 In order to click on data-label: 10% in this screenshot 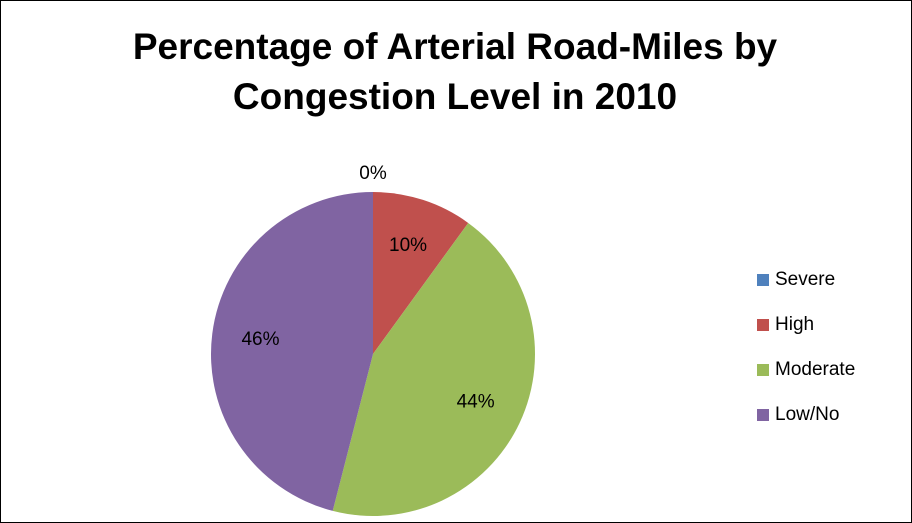, I will do `click(408, 245)`.